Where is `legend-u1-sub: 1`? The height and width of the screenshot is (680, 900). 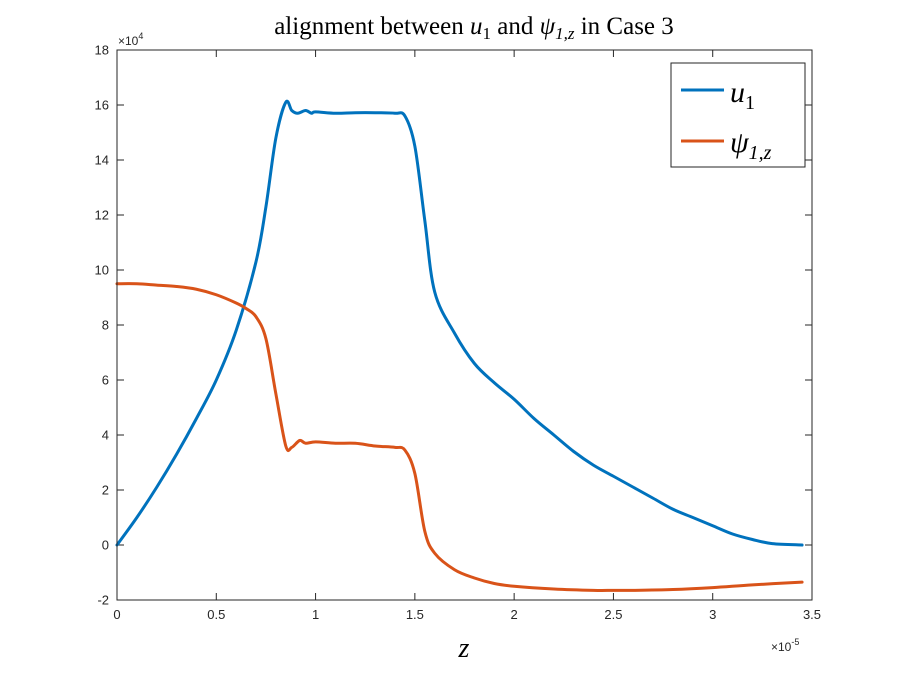
legend-u1-sub: 1 is located at coordinates (750, 103).